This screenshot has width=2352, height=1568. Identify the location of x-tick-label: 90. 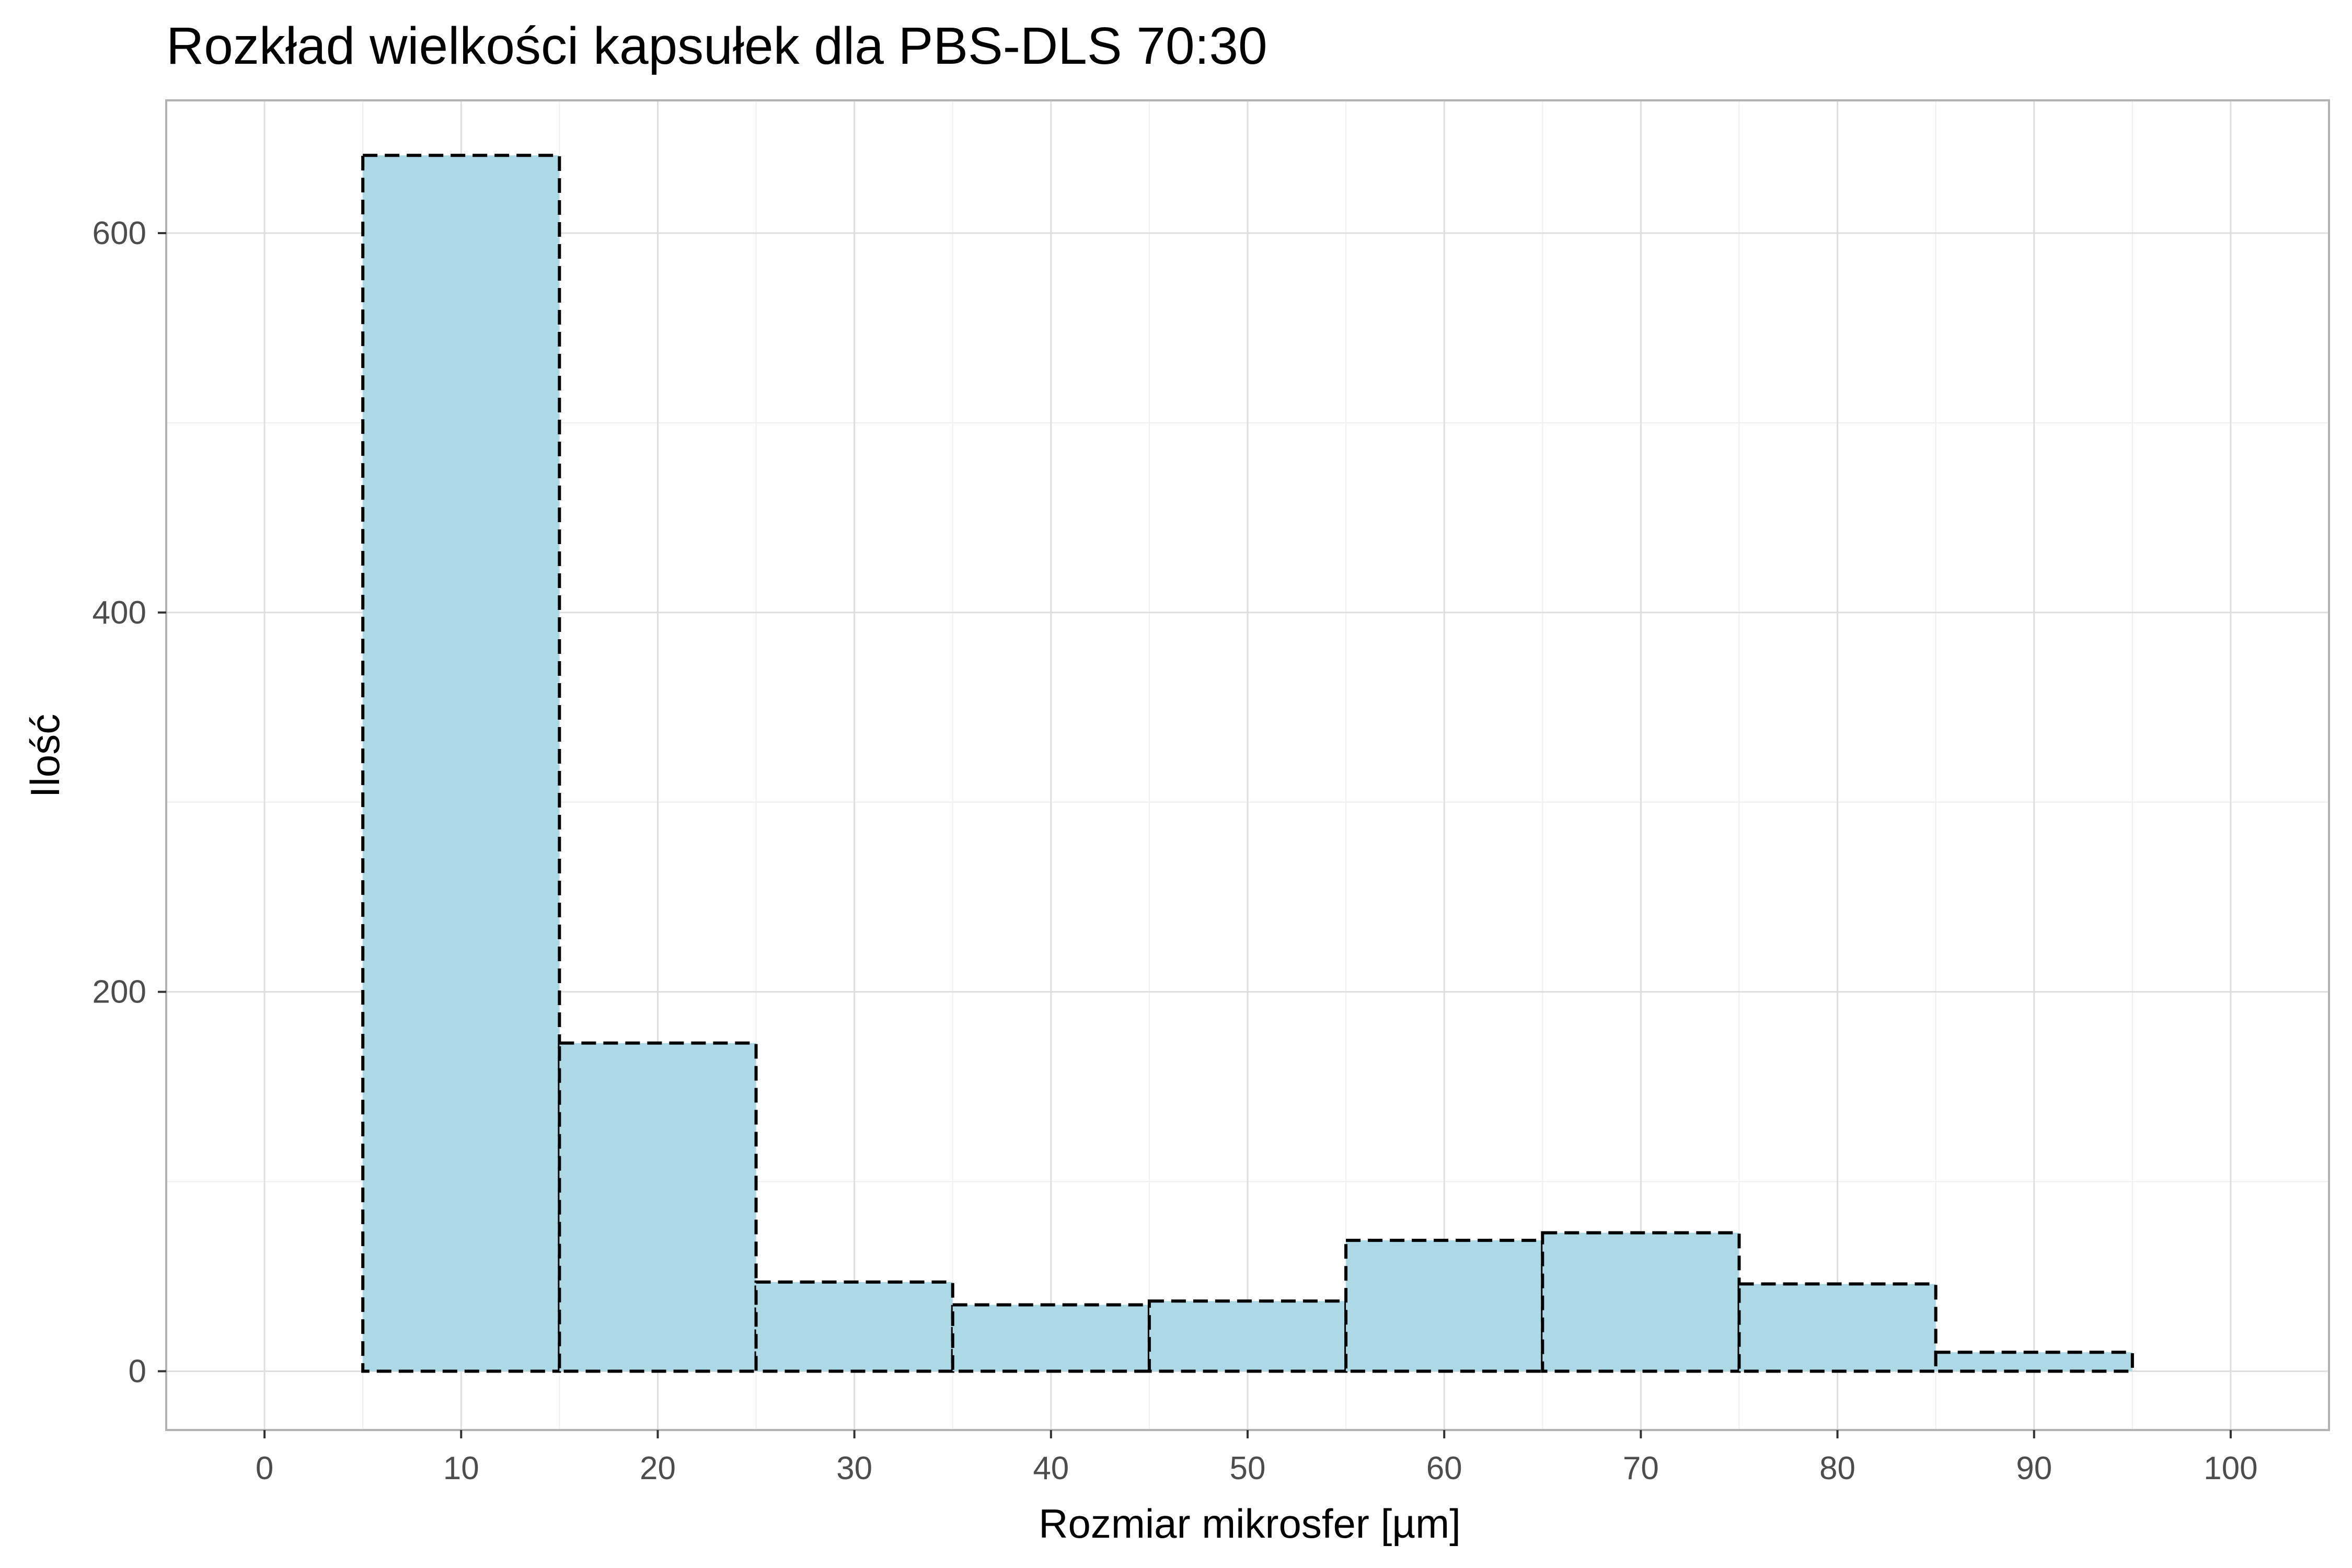
(2034, 1468).